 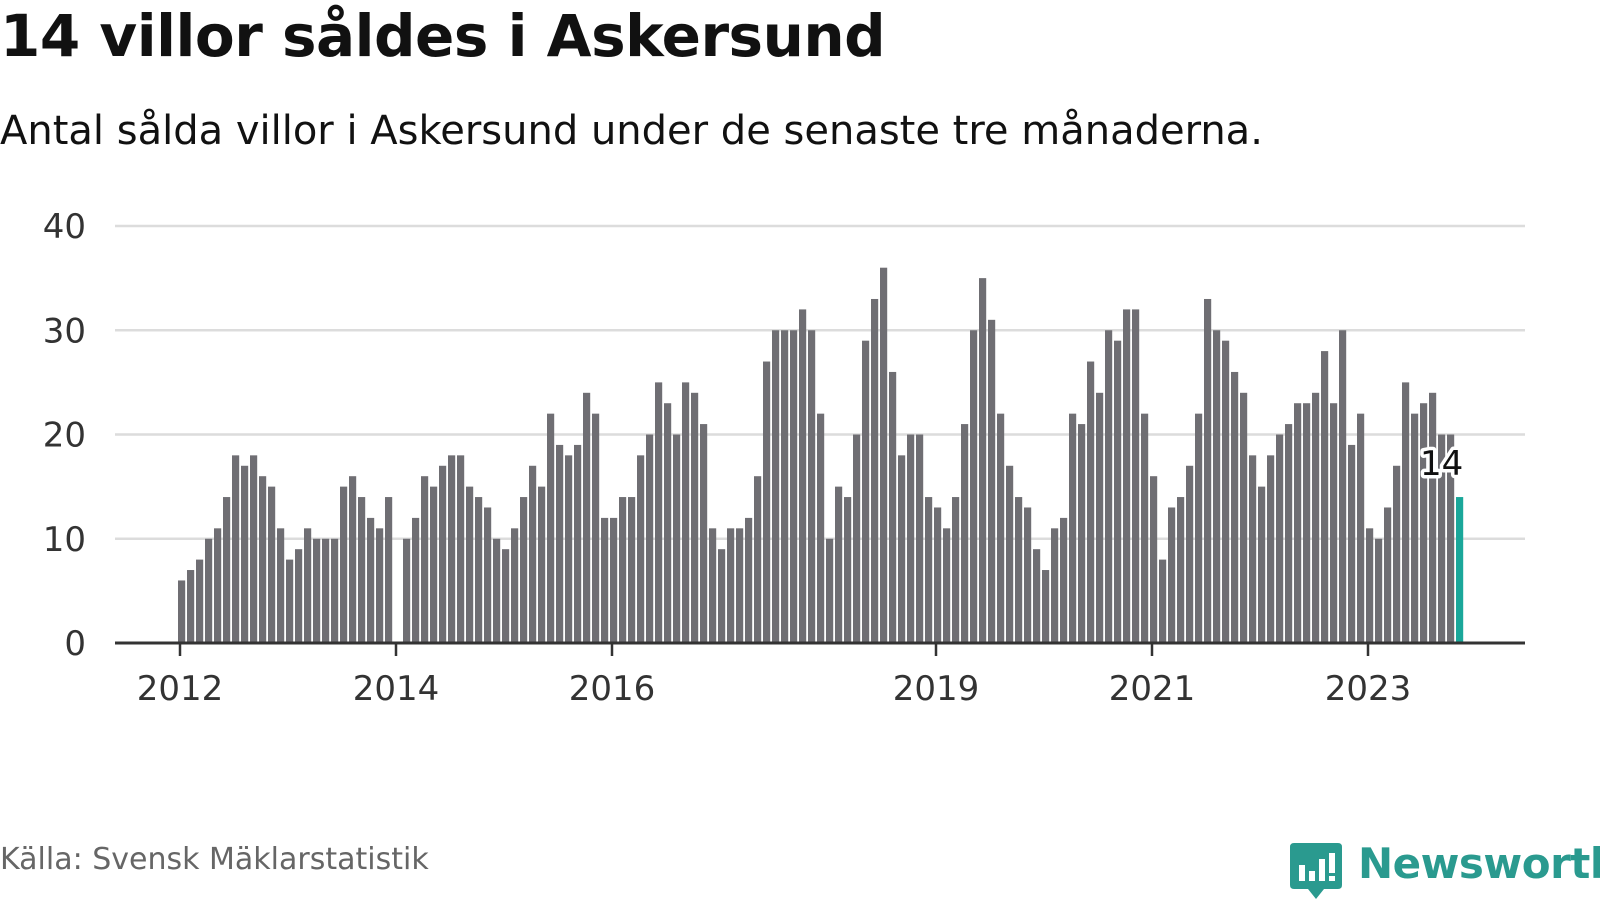 I want to click on brand-logo: Newsworthy, so click(x=1445, y=869).